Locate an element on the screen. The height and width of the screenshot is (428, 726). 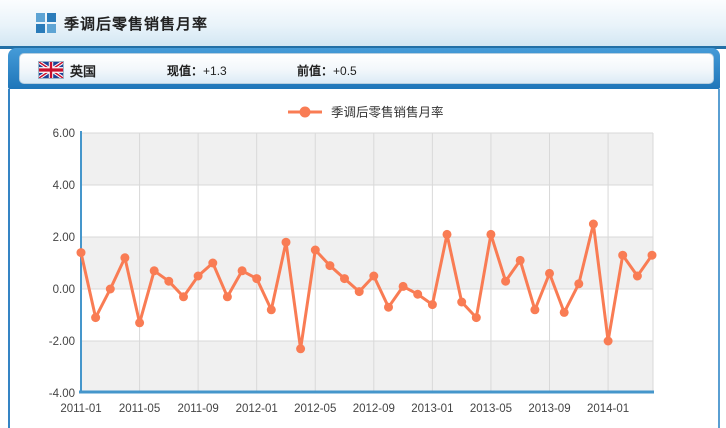
x-tick-label: 2011-09 is located at coordinates (197, 409).